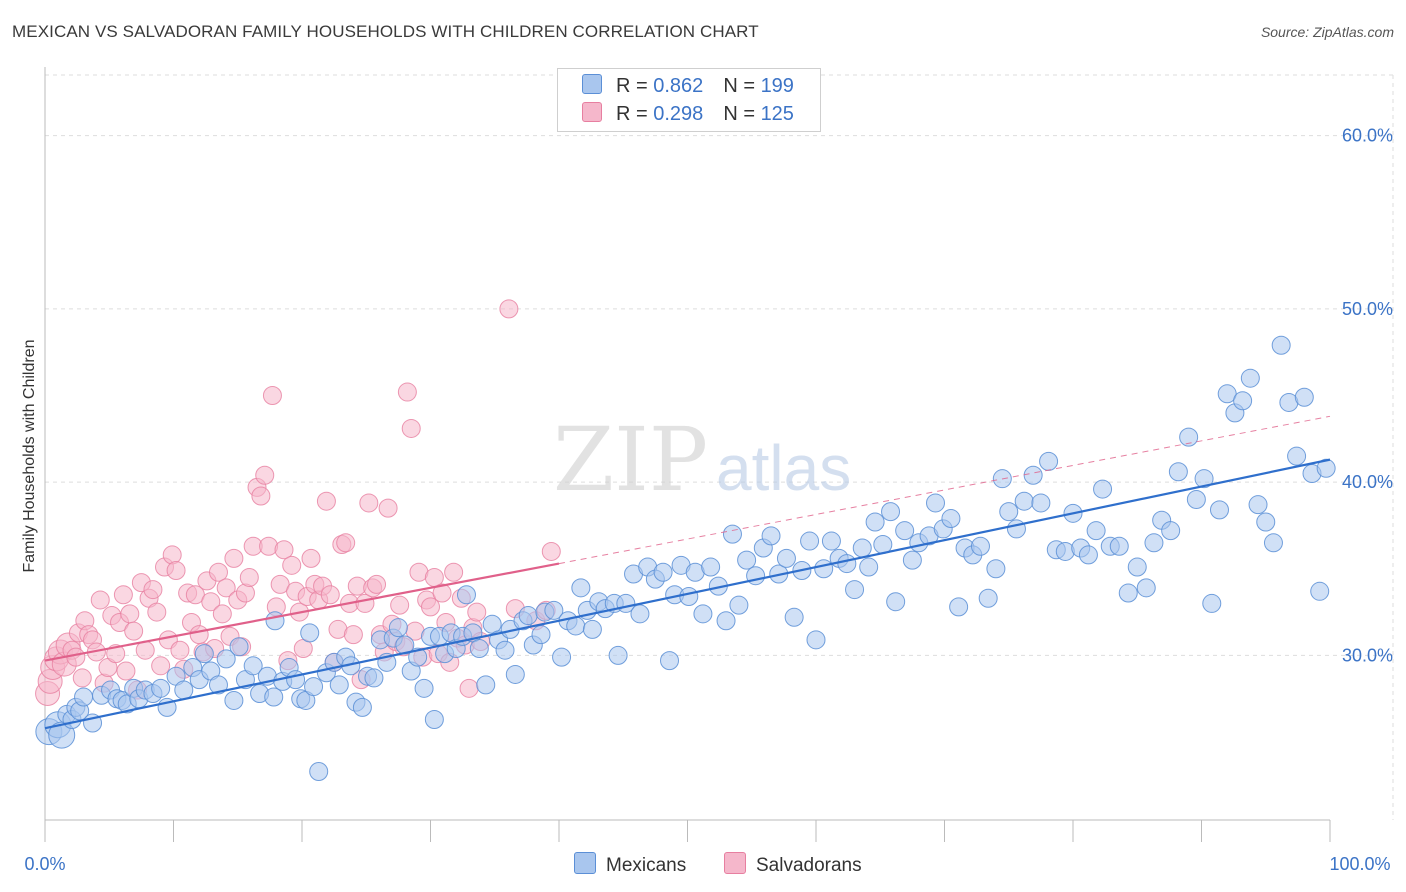 The width and height of the screenshot is (1406, 892). Describe the element at coordinates (735, 863) in the screenshot. I see `bottom-legend-swatch-salvadorans` at that location.